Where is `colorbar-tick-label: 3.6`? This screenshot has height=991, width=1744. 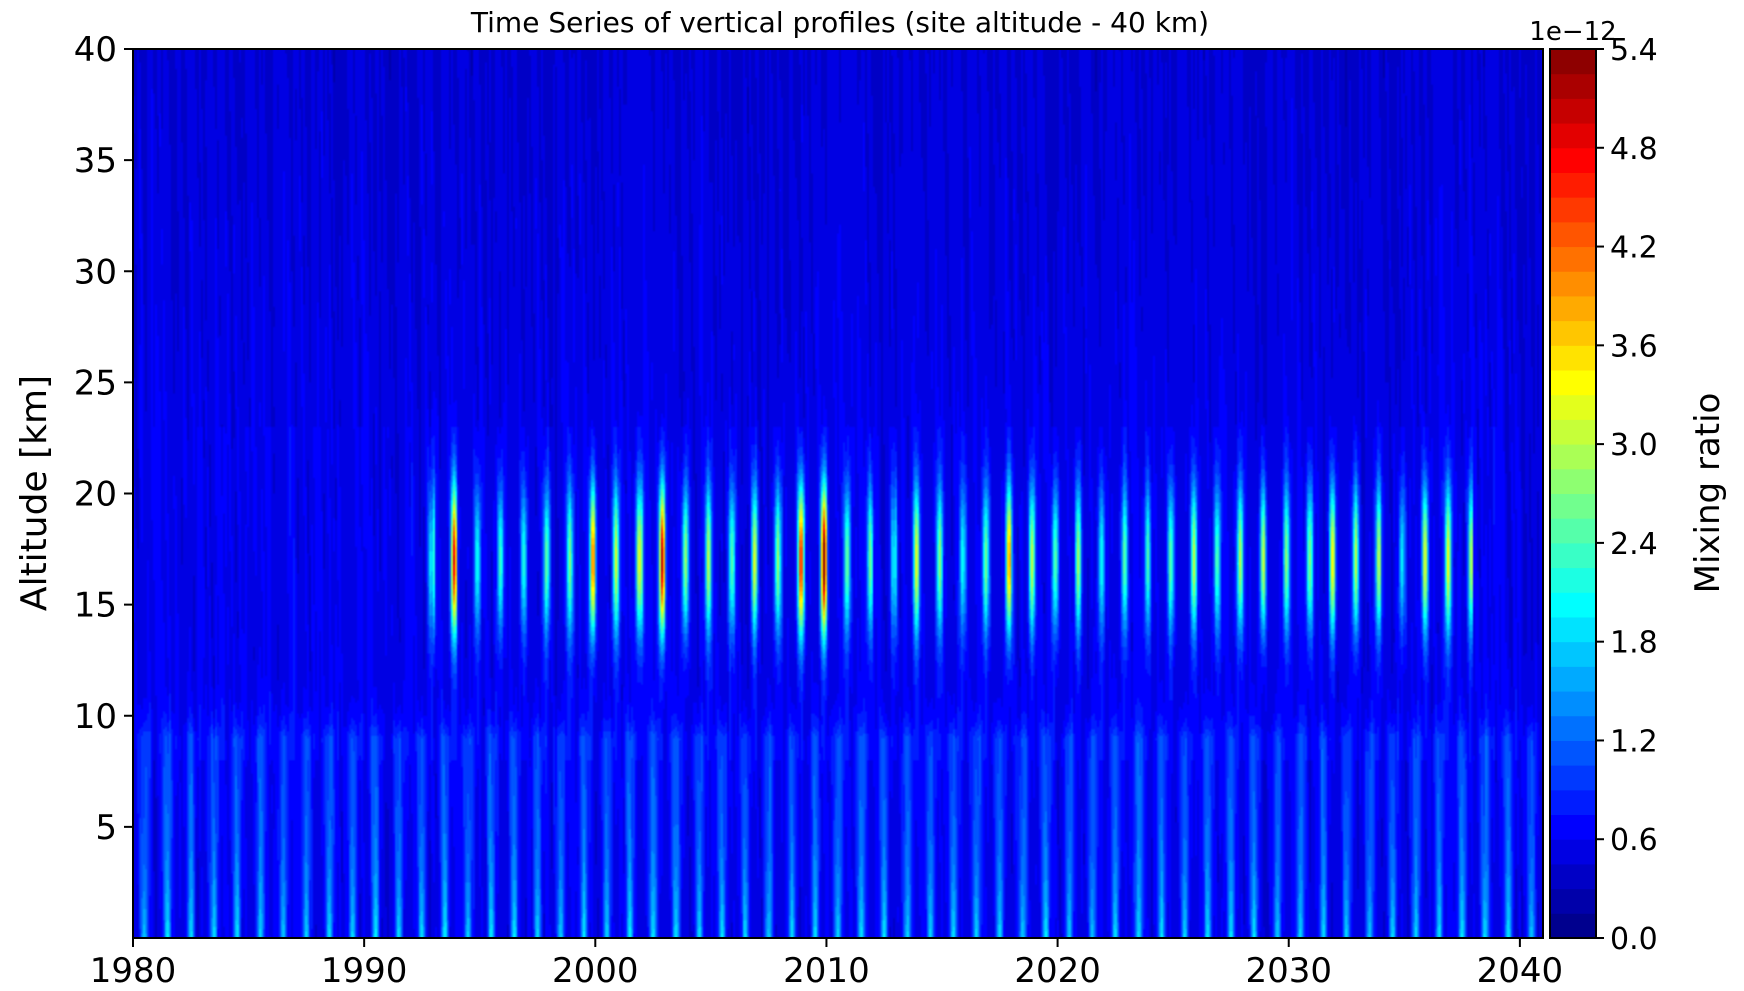
colorbar-tick-label: 3.6 is located at coordinates (1634, 346).